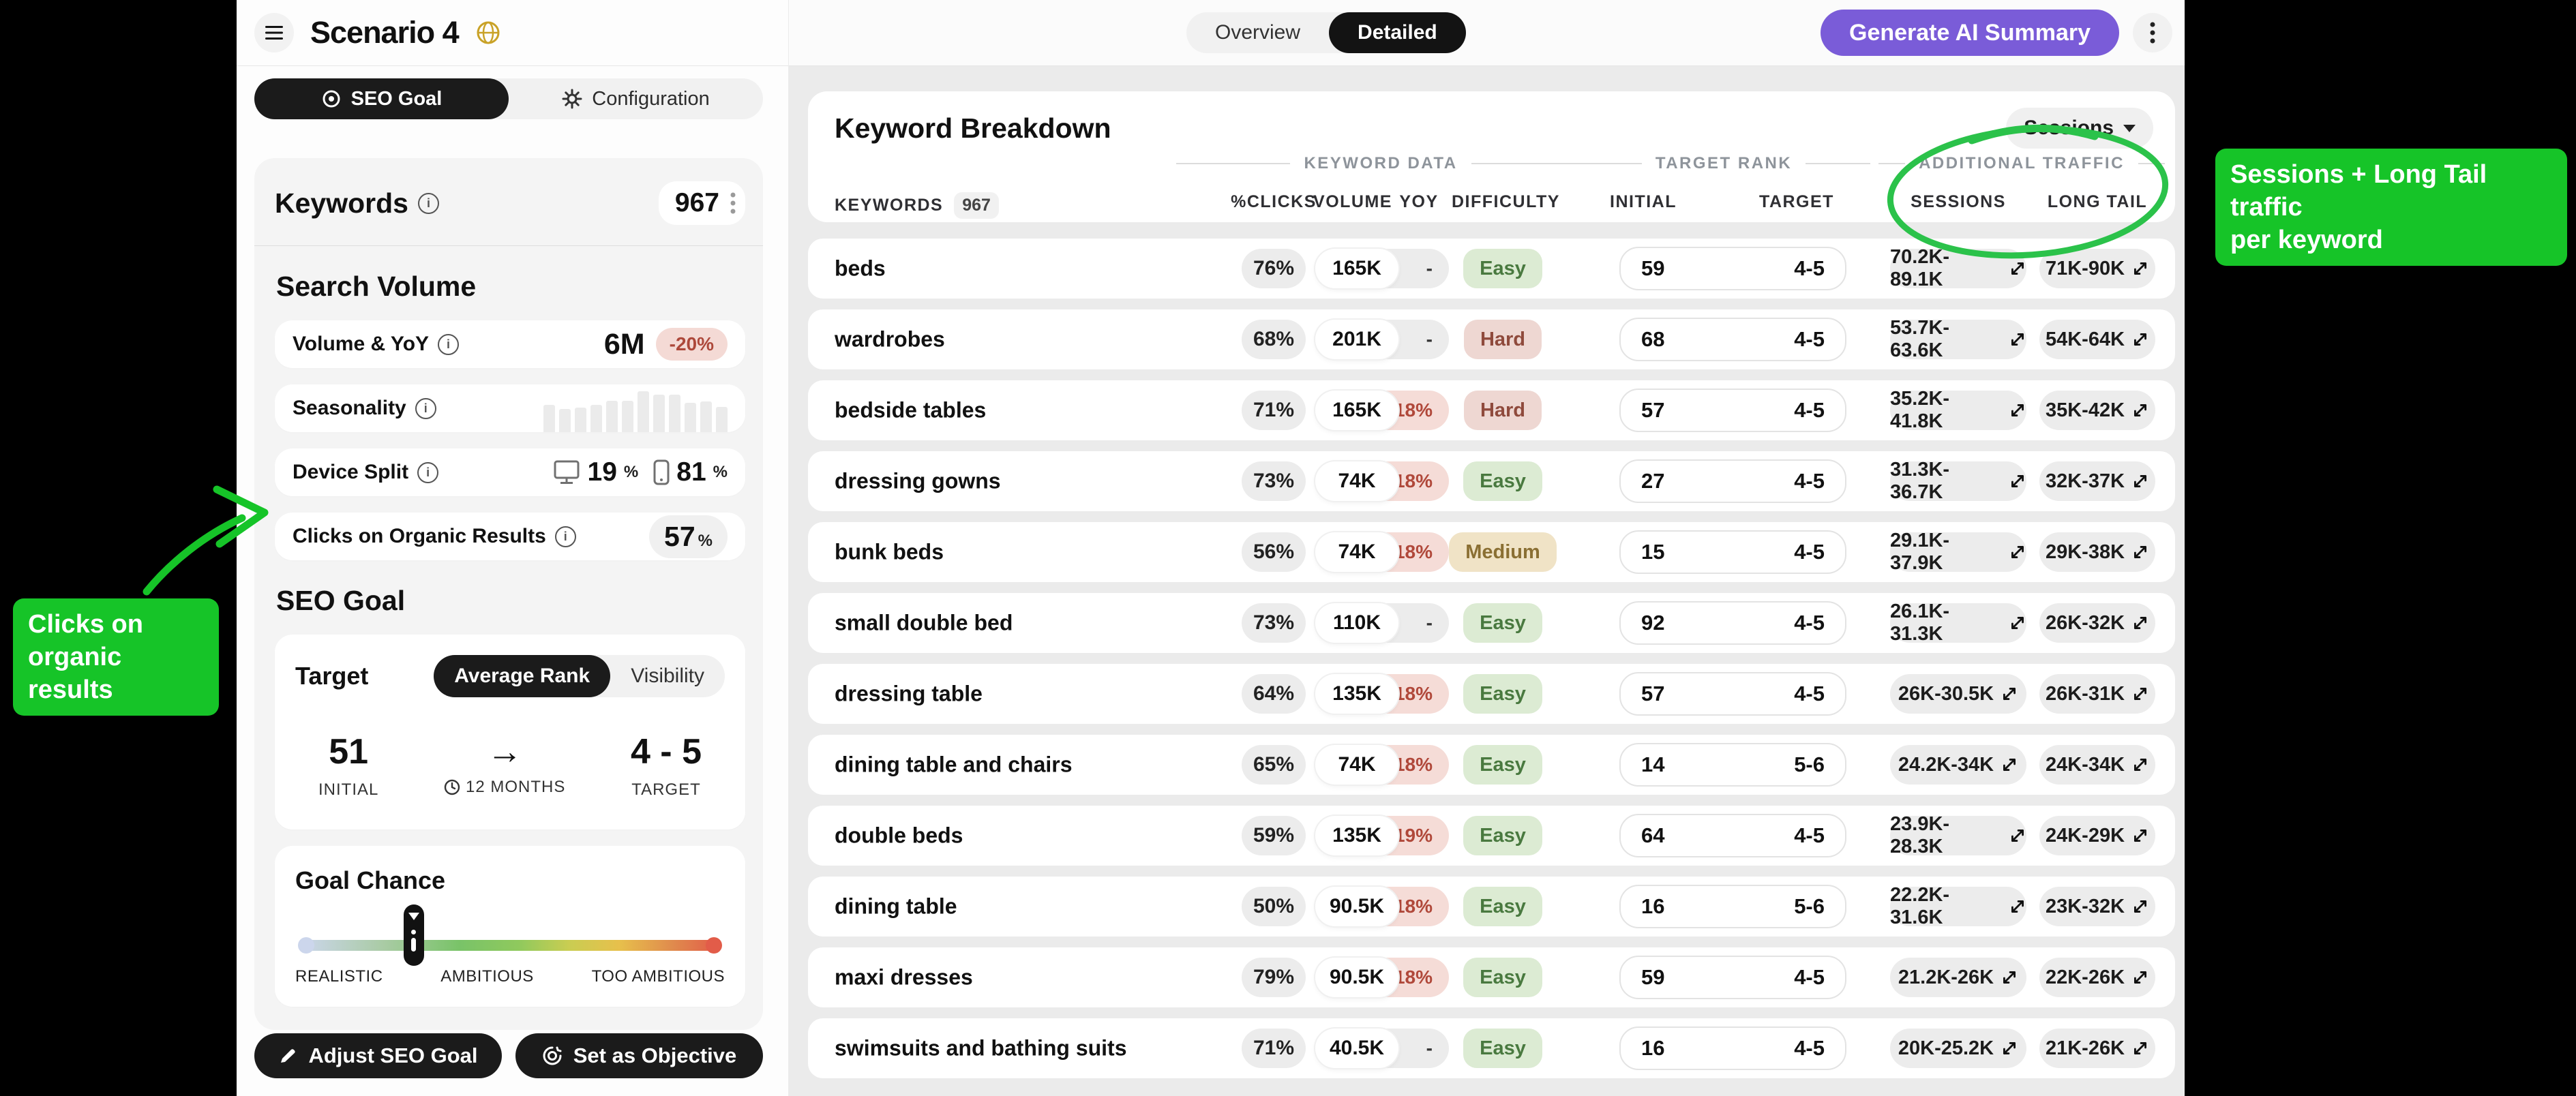 This screenshot has height=1096, width=2576. I want to click on adjust-seo-goal-button: Adjust SEO Goal, so click(378, 1055).